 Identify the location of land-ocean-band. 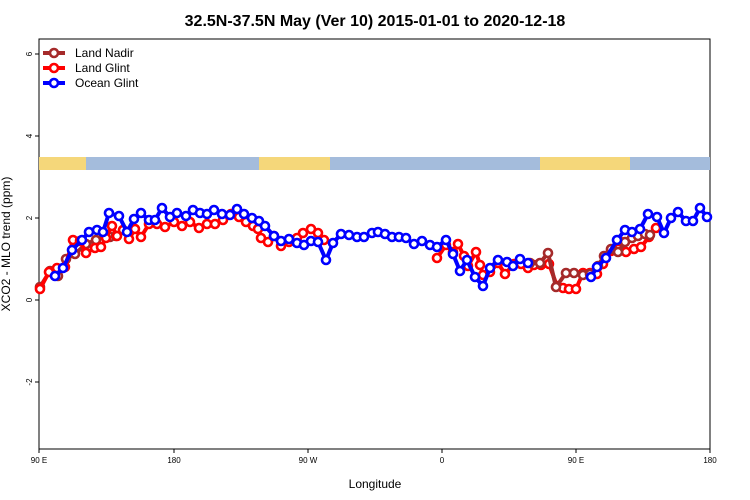
(374, 163).